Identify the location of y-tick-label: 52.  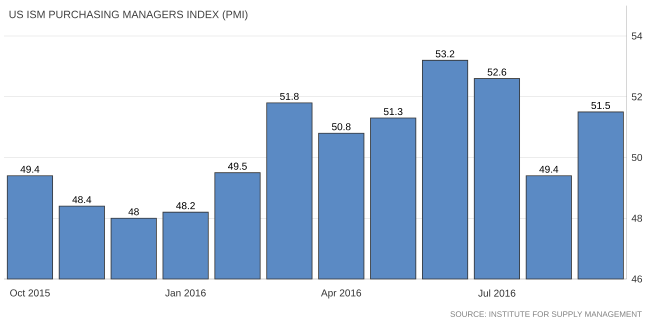
(637, 96).